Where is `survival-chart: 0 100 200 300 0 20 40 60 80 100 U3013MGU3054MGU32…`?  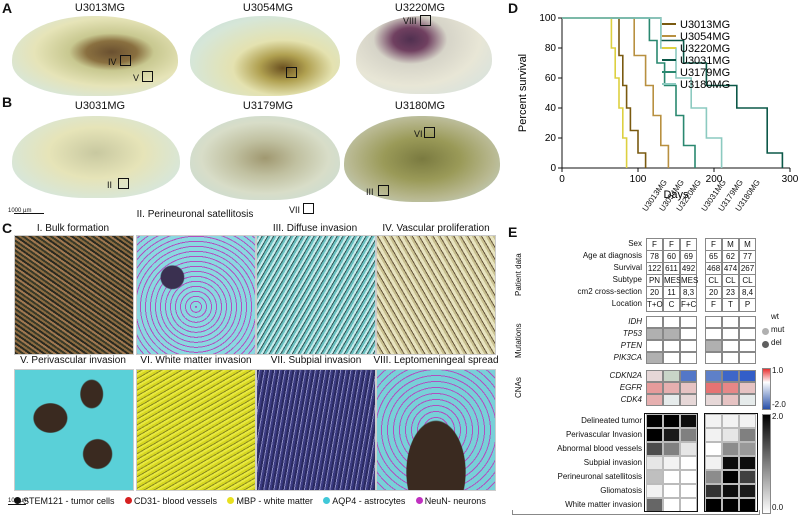
survival-chart: 0 100 200 300 0 20 40 60 80 100 U3013MGU3054MGU32… is located at coordinates (657, 107).